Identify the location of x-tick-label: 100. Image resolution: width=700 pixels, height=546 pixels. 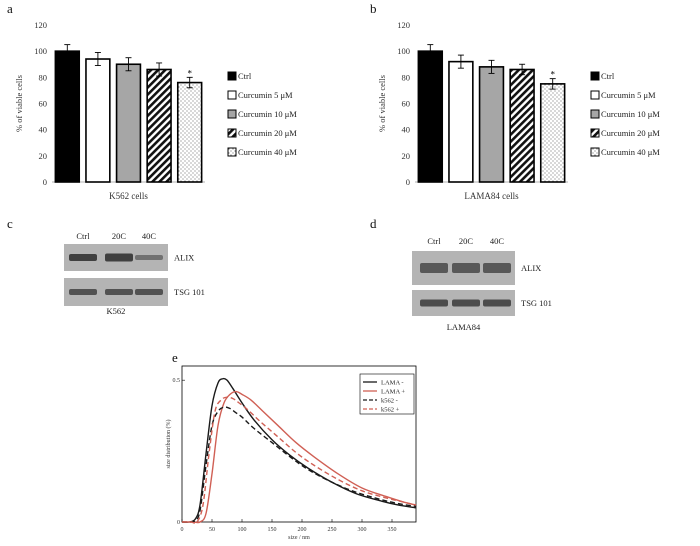
(242, 530).